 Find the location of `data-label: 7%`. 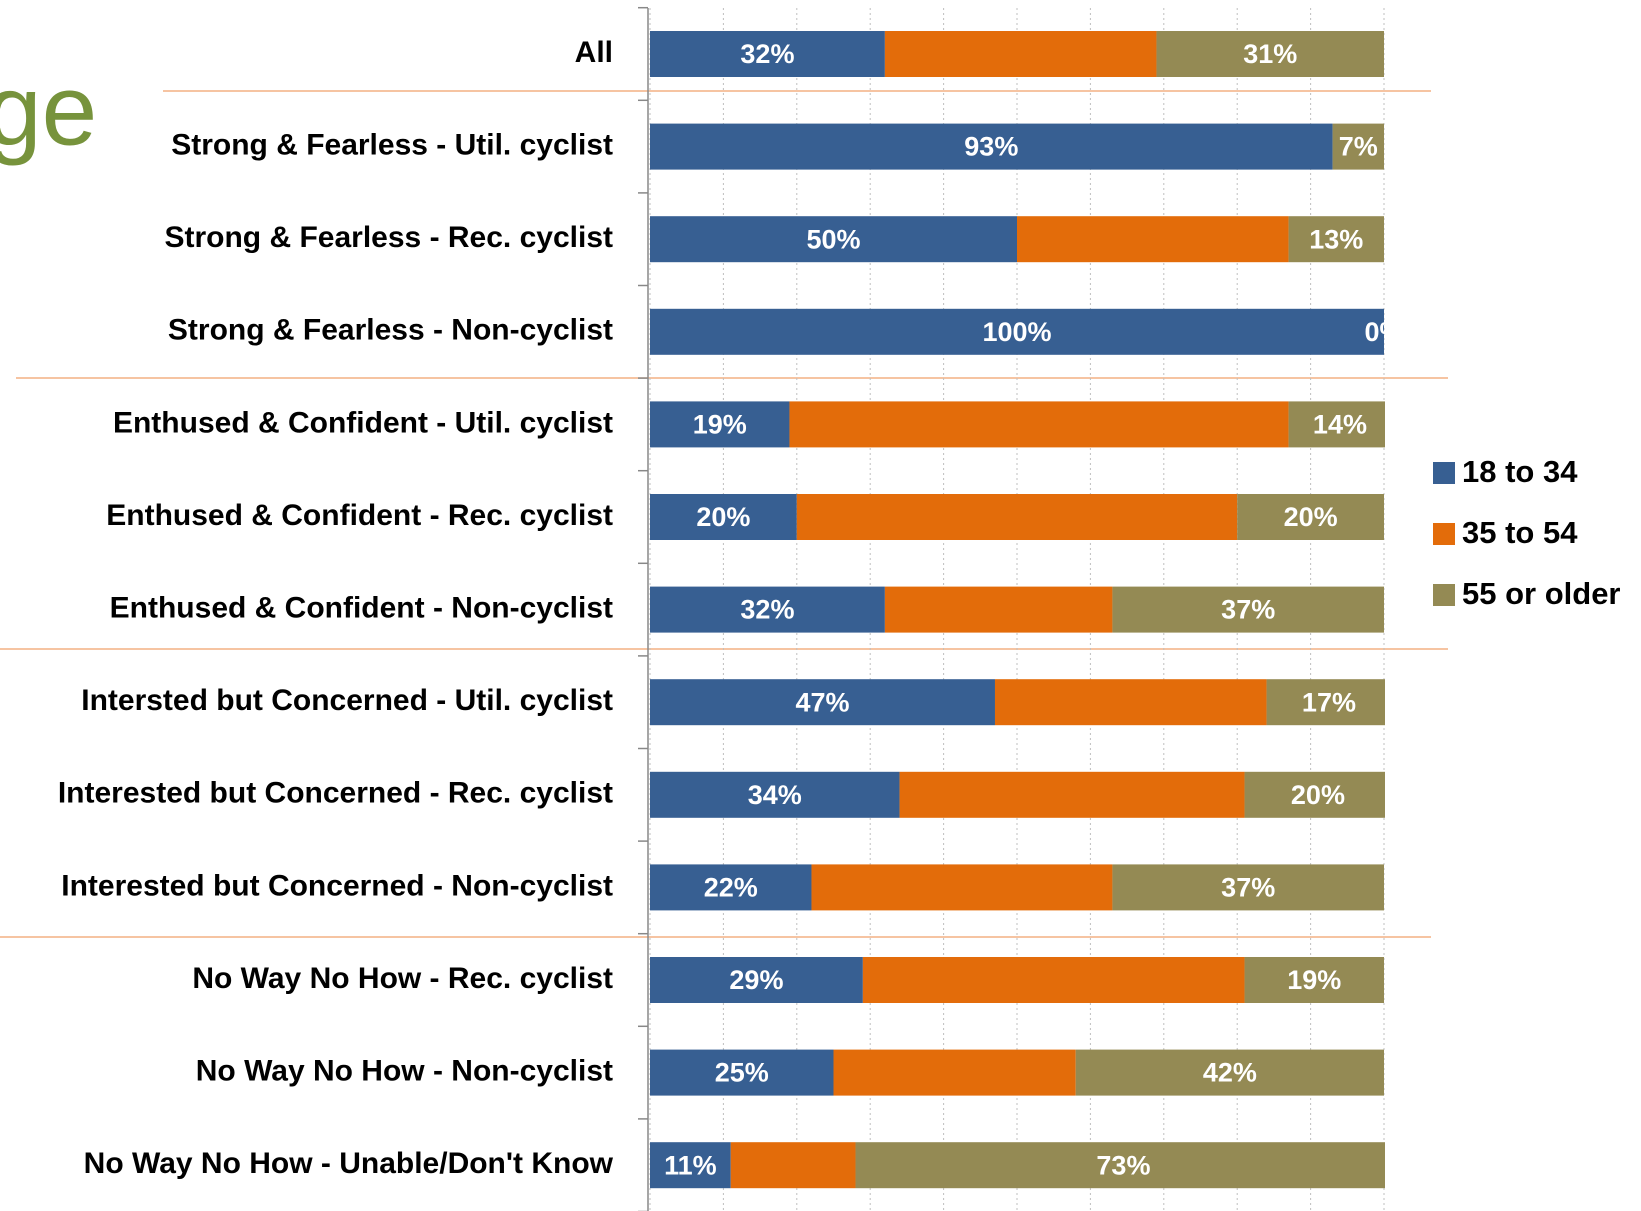

data-label: 7% is located at coordinates (1358, 147).